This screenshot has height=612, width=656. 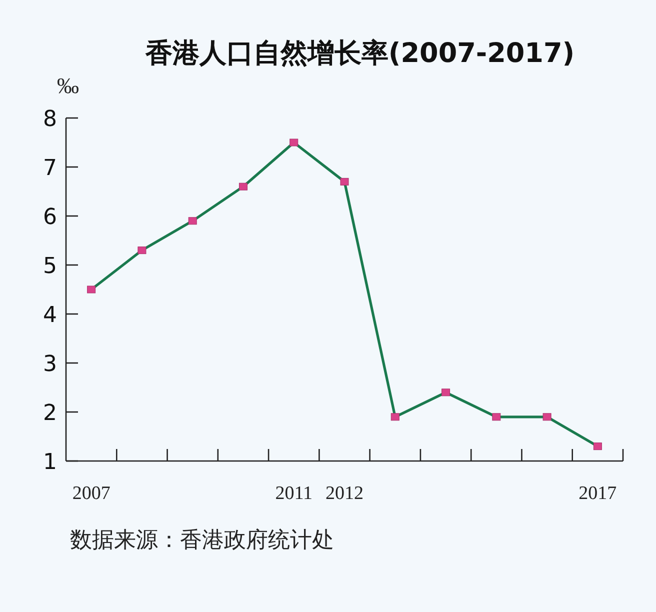 I want to click on ytick: 6, so click(x=50, y=217).